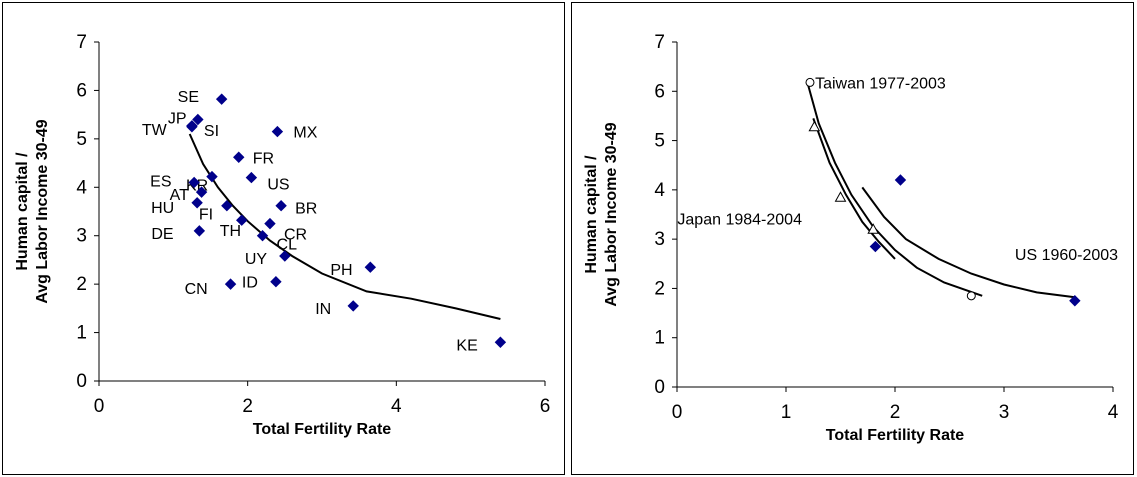 This screenshot has width=1137, height=477. Describe the element at coordinates (500, 342) in the screenshot. I see `data-point-ke` at that location.